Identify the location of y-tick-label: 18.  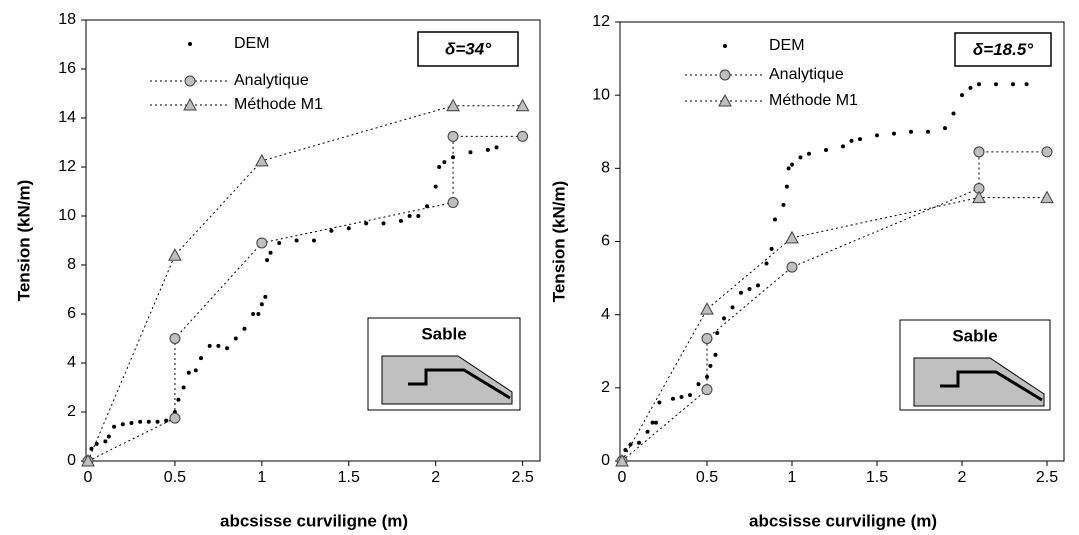
(67, 19).